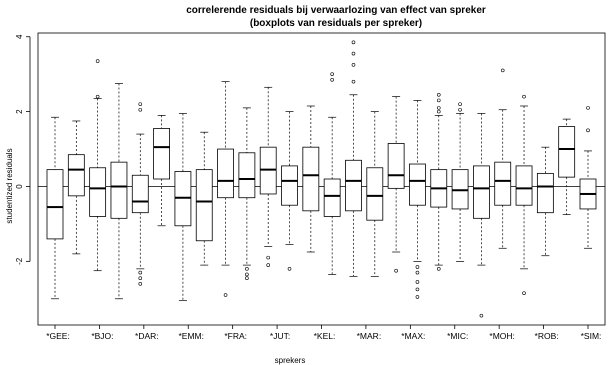 The image size is (612, 365). I want to click on x-tick-label: *FRA:, so click(235, 336).